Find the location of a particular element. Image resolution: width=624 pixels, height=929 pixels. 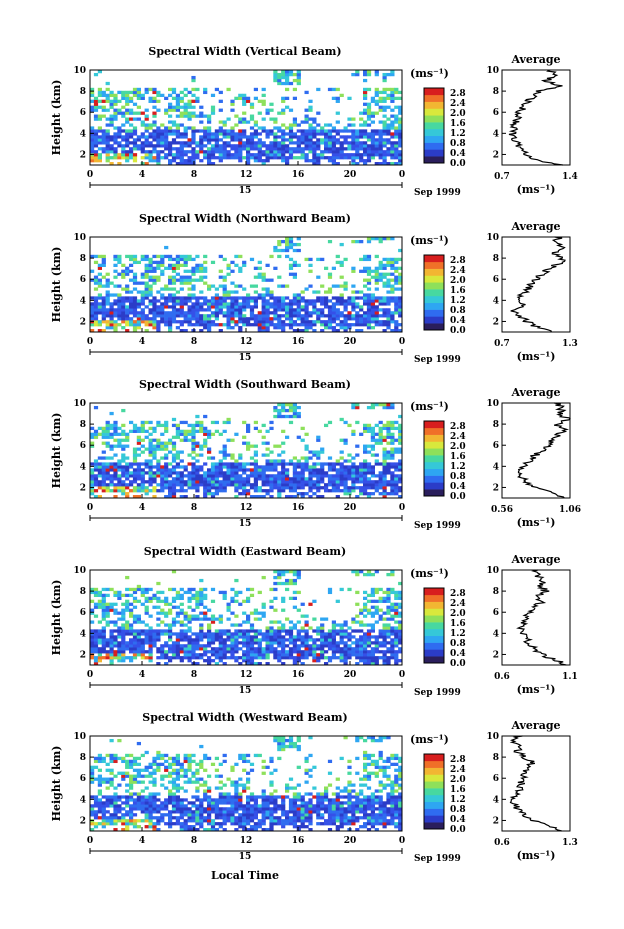

colorbar-tick-label: 0.0 is located at coordinates (458, 331).